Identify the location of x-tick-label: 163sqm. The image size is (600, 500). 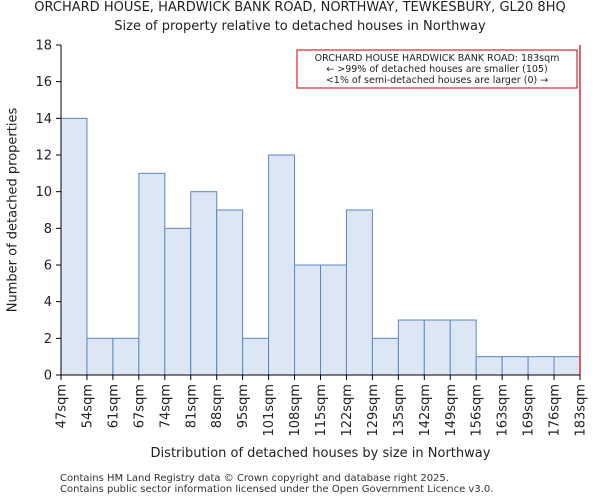
(503, 410).